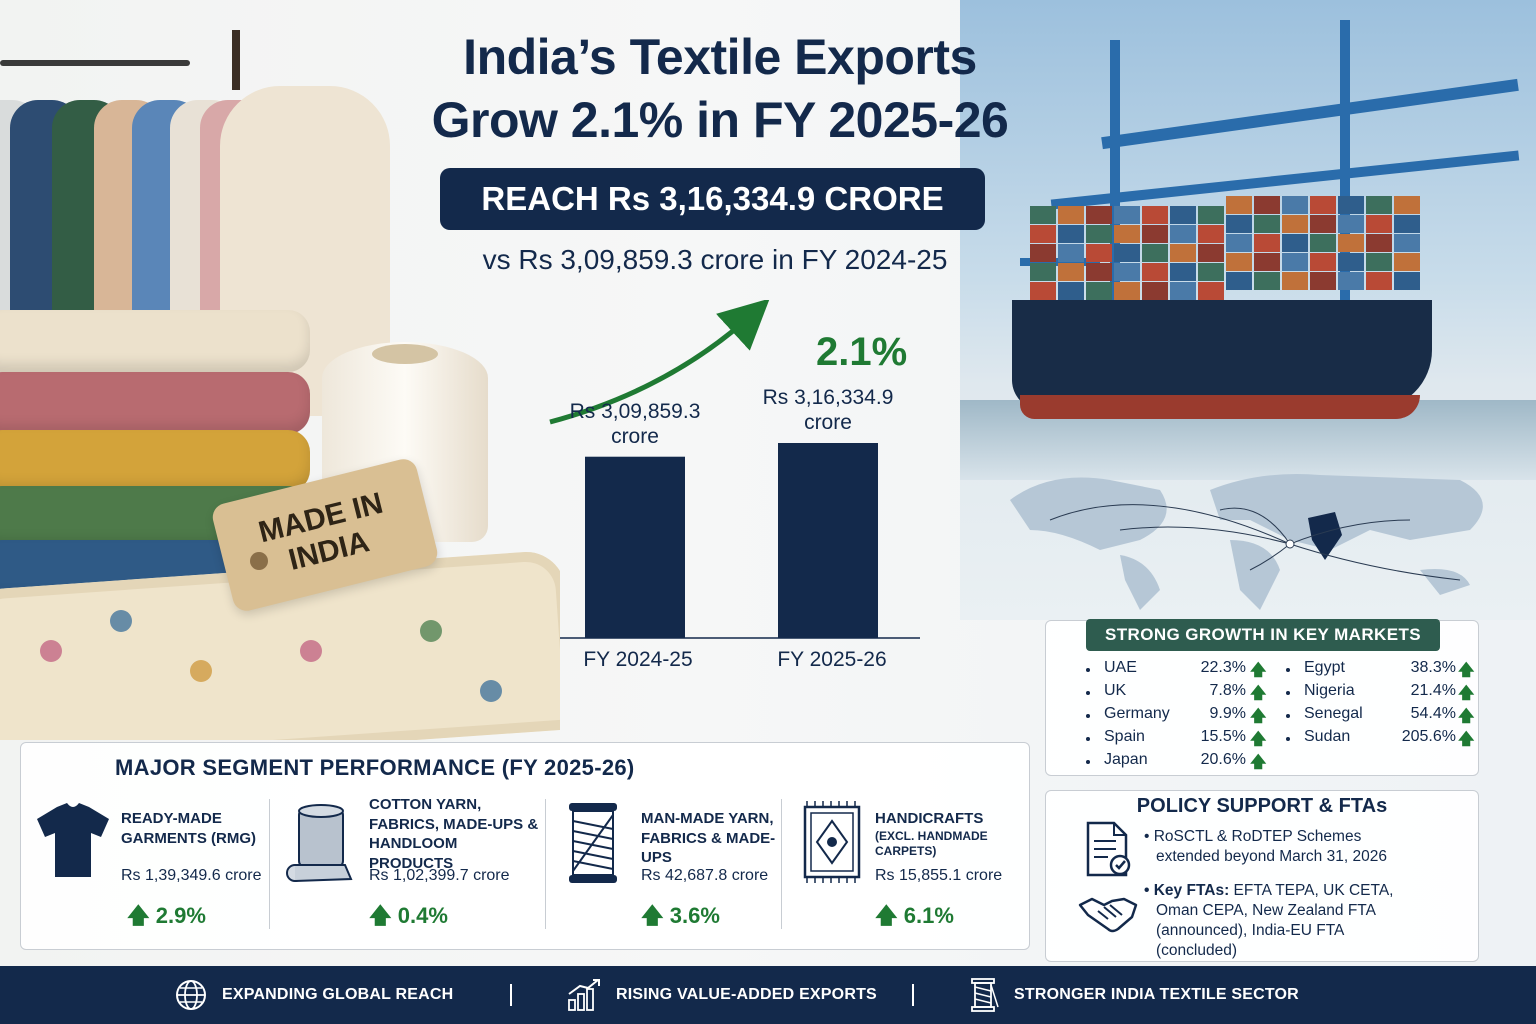 This screenshot has height=1024, width=1536. What do you see at coordinates (914, 915) in the screenshot?
I see `segment-growth: 🡅 6.1%` at bounding box center [914, 915].